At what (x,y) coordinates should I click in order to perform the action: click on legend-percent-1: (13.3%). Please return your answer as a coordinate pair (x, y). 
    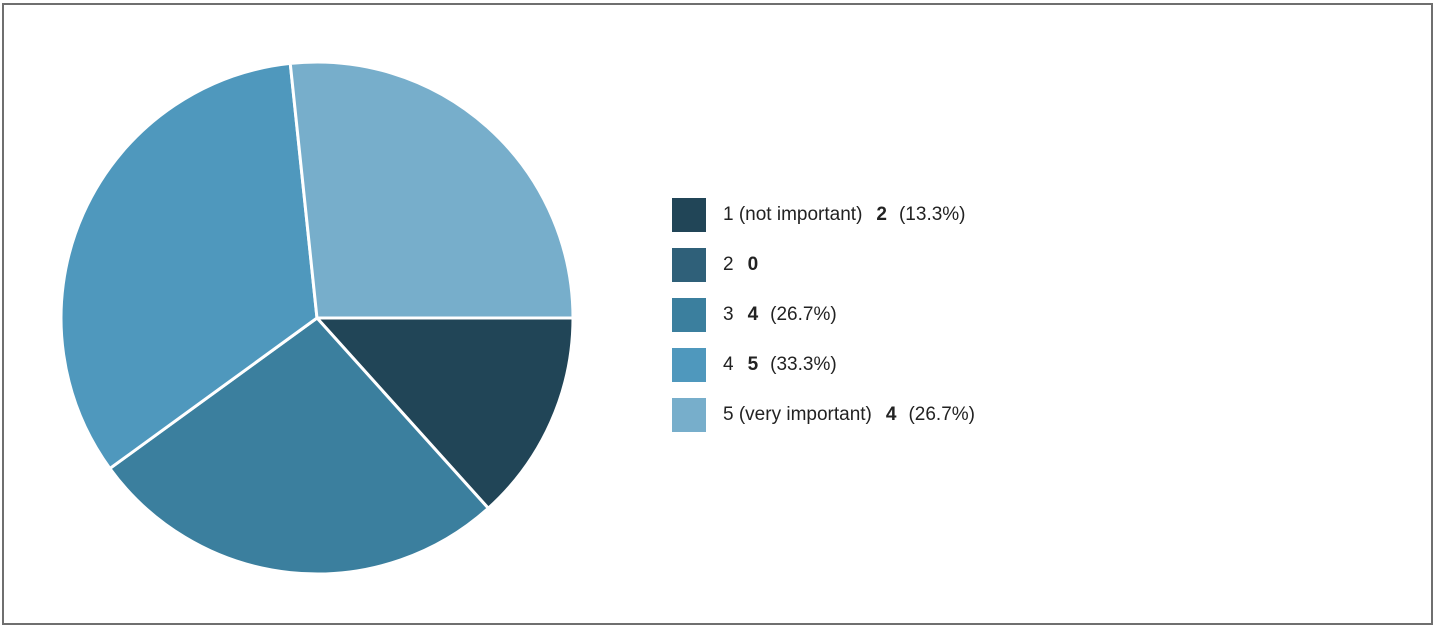
    Looking at the image, I should click on (932, 214).